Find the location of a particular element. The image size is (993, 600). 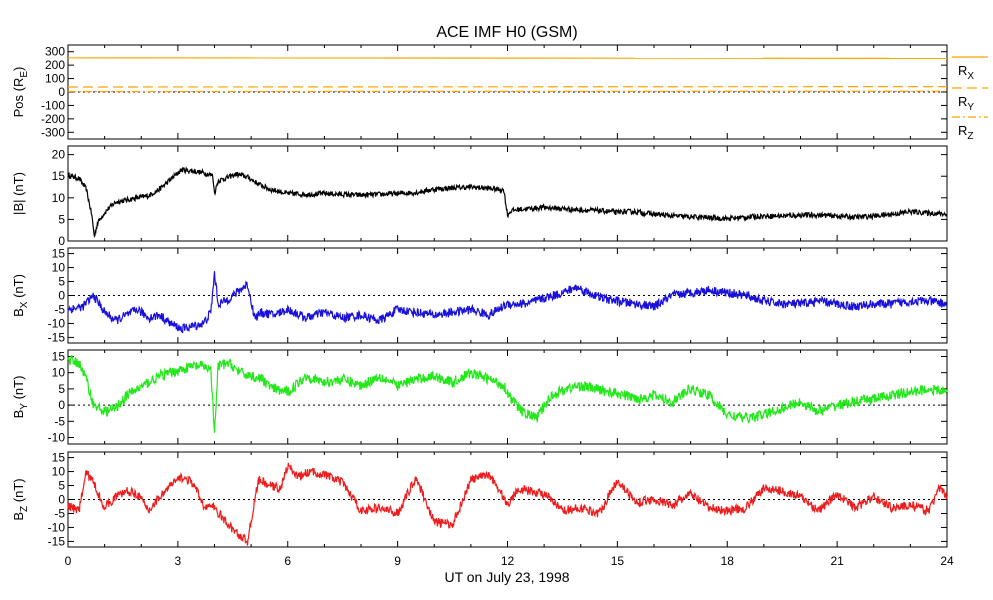

legend-label-sub: X is located at coordinates (970, 76).